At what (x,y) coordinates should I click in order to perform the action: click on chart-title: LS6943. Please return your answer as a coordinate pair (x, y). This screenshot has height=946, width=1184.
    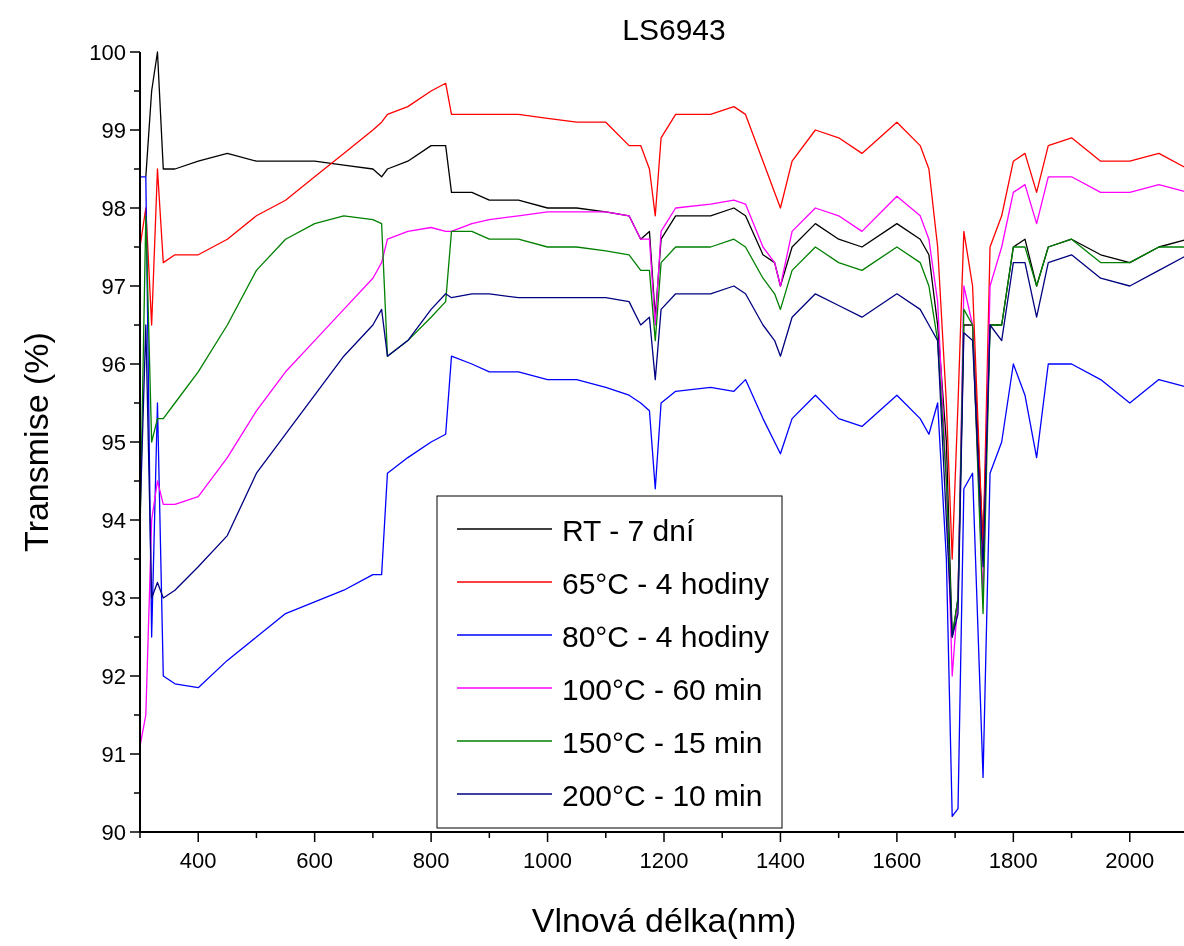
    Looking at the image, I should click on (674, 29).